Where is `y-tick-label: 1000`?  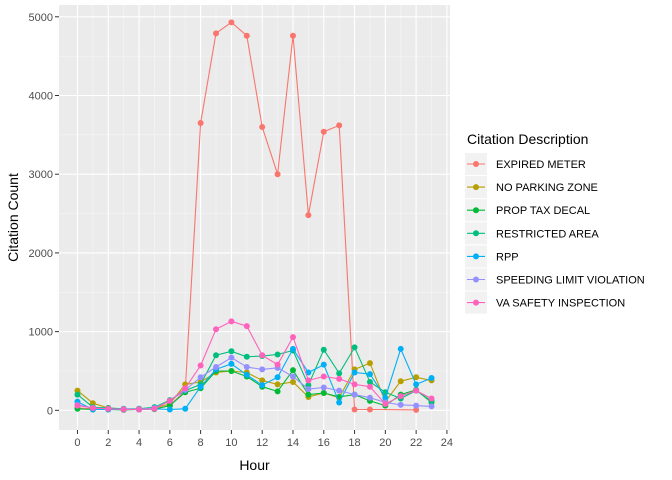
y-tick-label: 1000 is located at coordinates (41, 333).